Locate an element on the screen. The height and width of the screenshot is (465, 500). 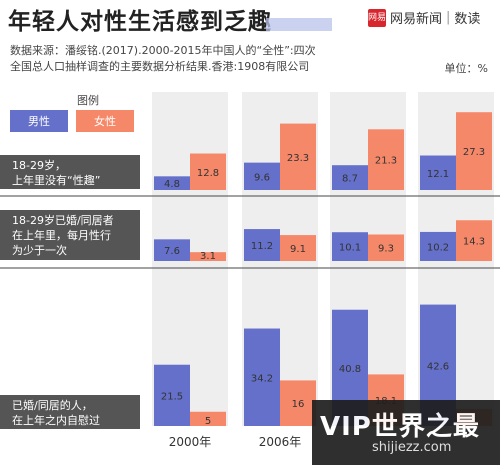
value-label-female-p1-c3: 21.3 is located at coordinates (386, 161).